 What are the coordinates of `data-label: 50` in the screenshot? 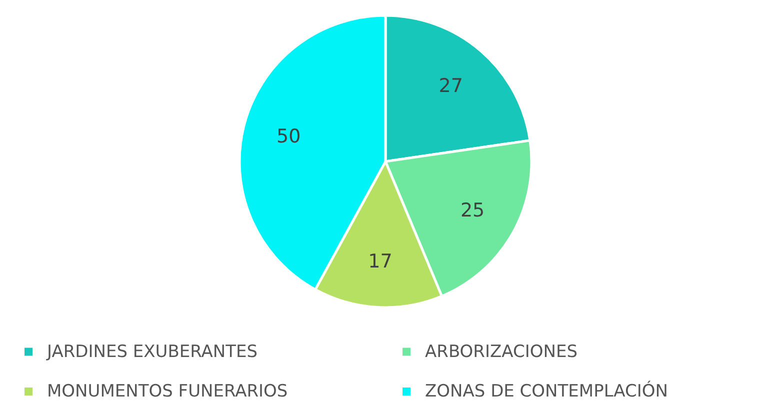 It's located at (288, 137).